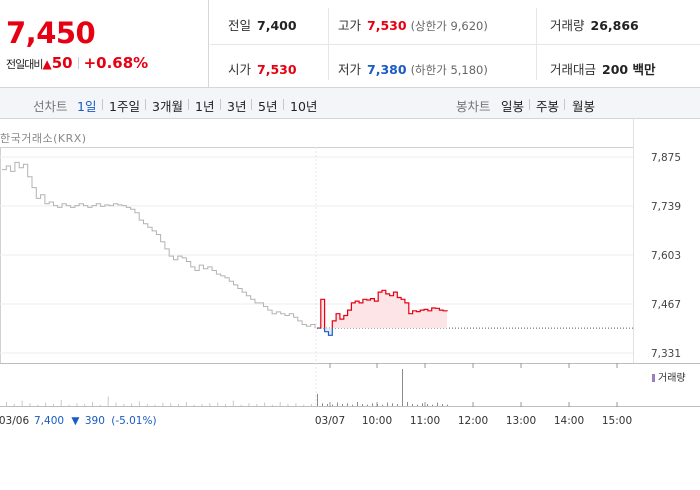 The height and width of the screenshot is (490, 700). What do you see at coordinates (377, 421) in the screenshot?
I see `x-tick-label: 10:00` at bounding box center [377, 421].